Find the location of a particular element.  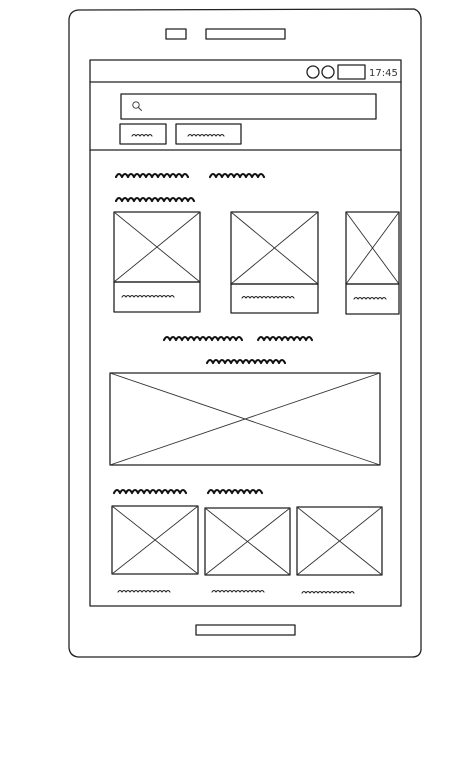

section-2-heading is located at coordinates (238, 350).